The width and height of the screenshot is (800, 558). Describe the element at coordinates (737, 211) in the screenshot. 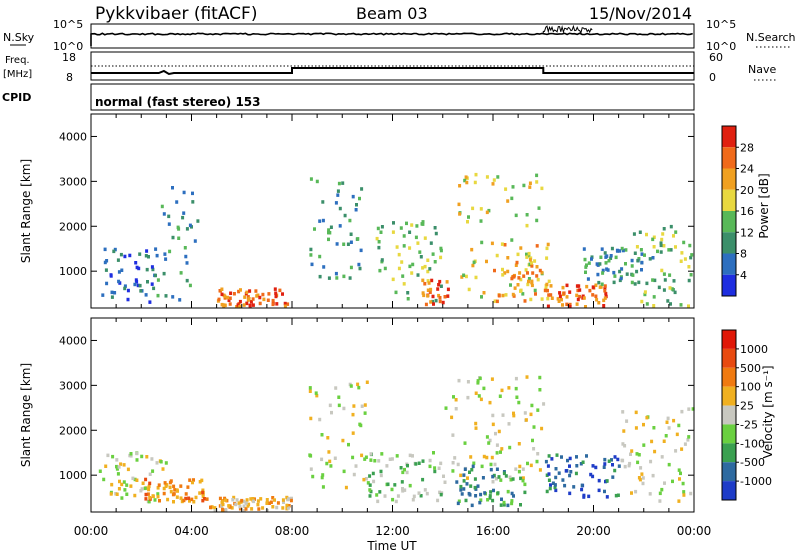

I see `power-colorbar: 4 8 12 16 20 24 28` at that location.